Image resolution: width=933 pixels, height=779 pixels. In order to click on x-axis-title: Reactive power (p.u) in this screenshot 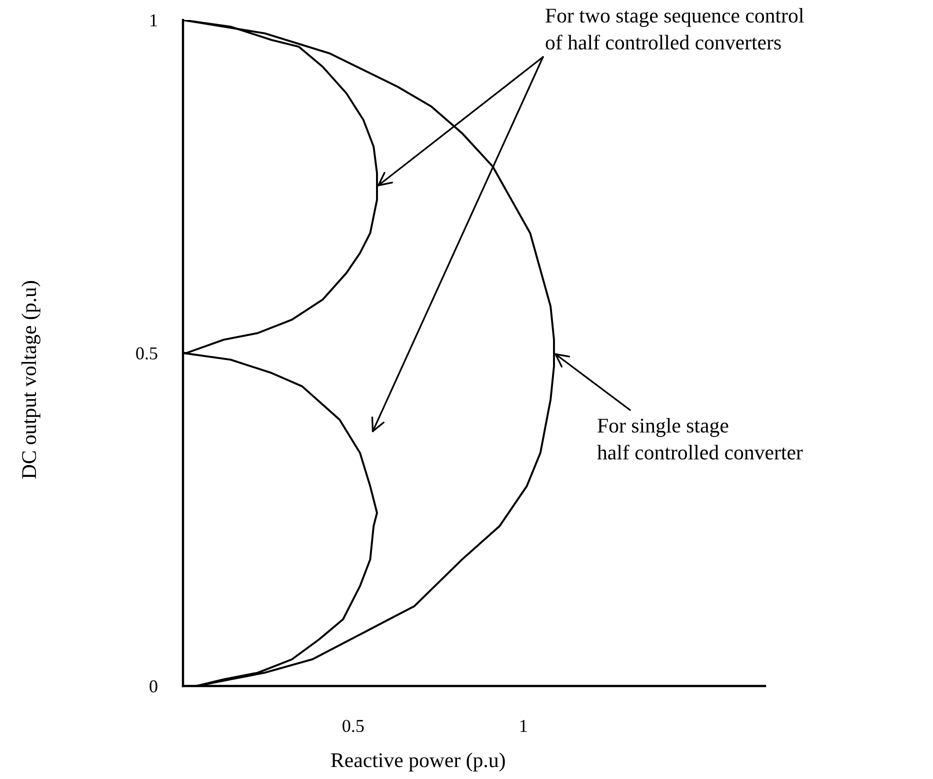, I will do `click(418, 762)`.